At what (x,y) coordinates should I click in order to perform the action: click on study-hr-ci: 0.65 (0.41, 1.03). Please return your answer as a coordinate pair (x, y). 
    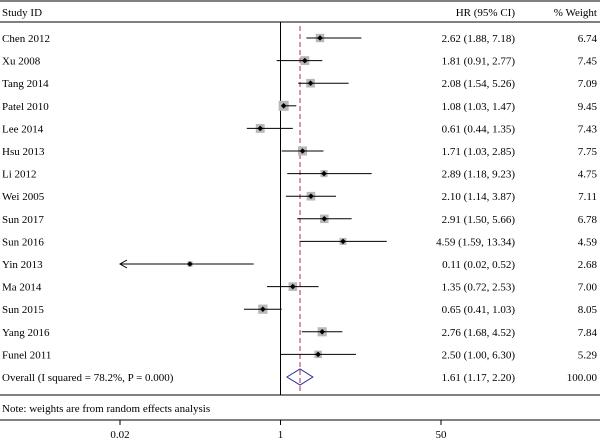
    Looking at the image, I should click on (479, 310).